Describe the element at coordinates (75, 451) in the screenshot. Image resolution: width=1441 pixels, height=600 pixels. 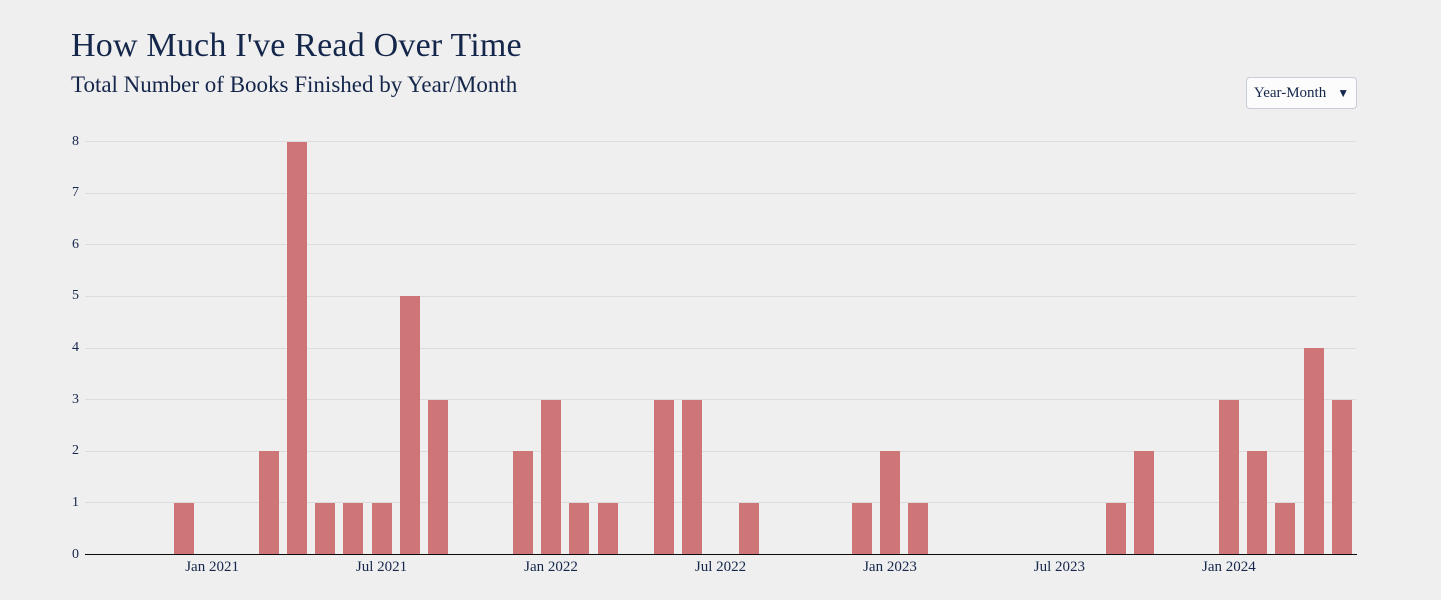
I see `y-axis-tick-label: 2` at that location.